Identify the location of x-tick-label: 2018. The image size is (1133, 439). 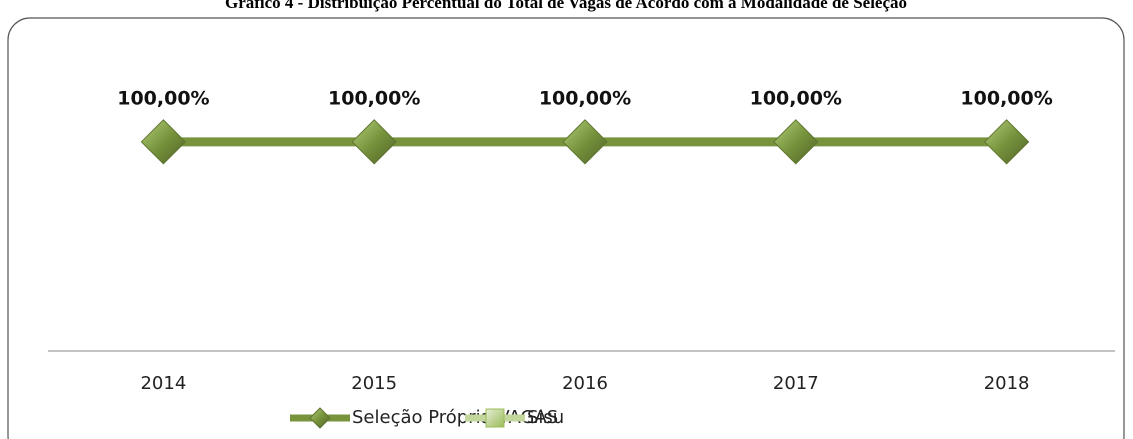
(1007, 383).